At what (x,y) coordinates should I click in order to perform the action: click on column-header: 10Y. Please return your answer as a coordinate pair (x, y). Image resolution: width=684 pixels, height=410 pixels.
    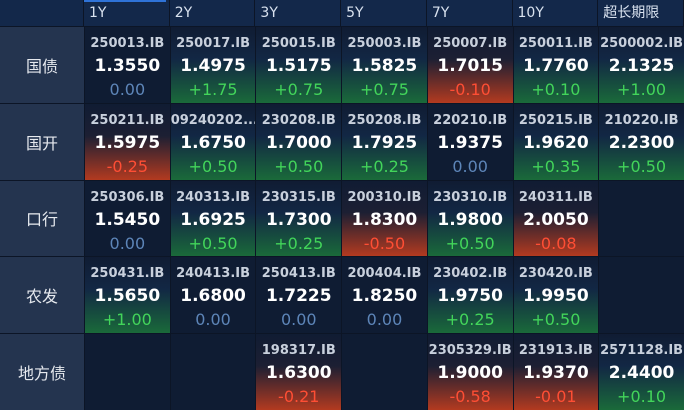
    Looking at the image, I should click on (555, 13).